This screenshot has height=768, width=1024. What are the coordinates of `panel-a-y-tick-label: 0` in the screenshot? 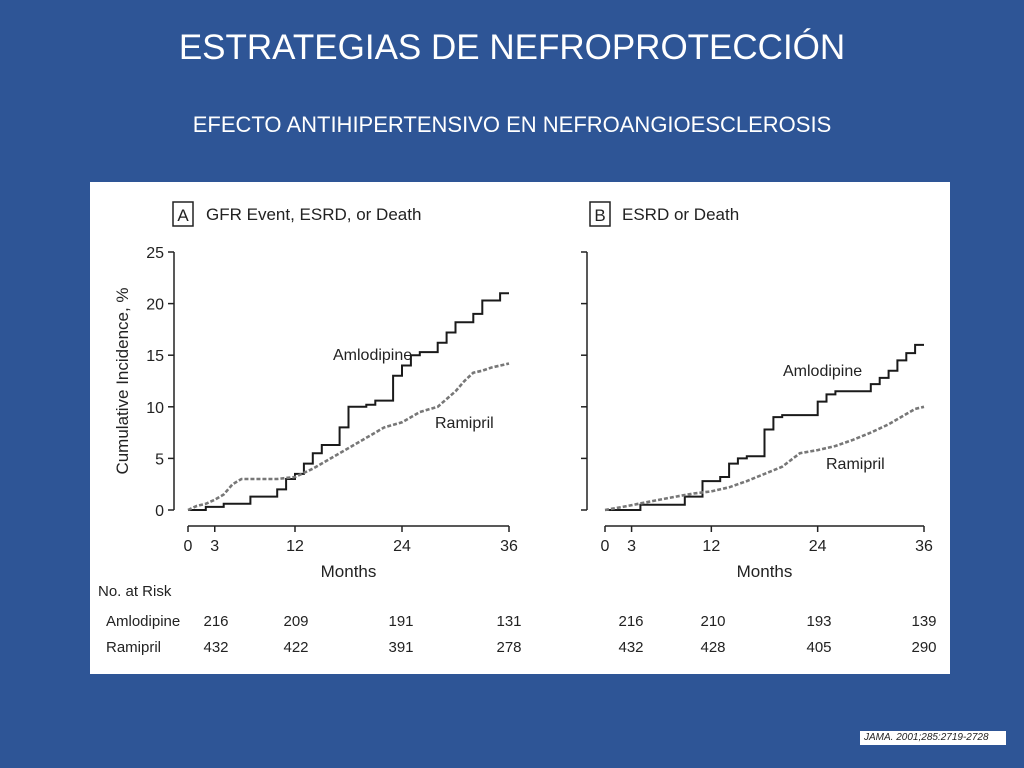 It's located at (159, 511).